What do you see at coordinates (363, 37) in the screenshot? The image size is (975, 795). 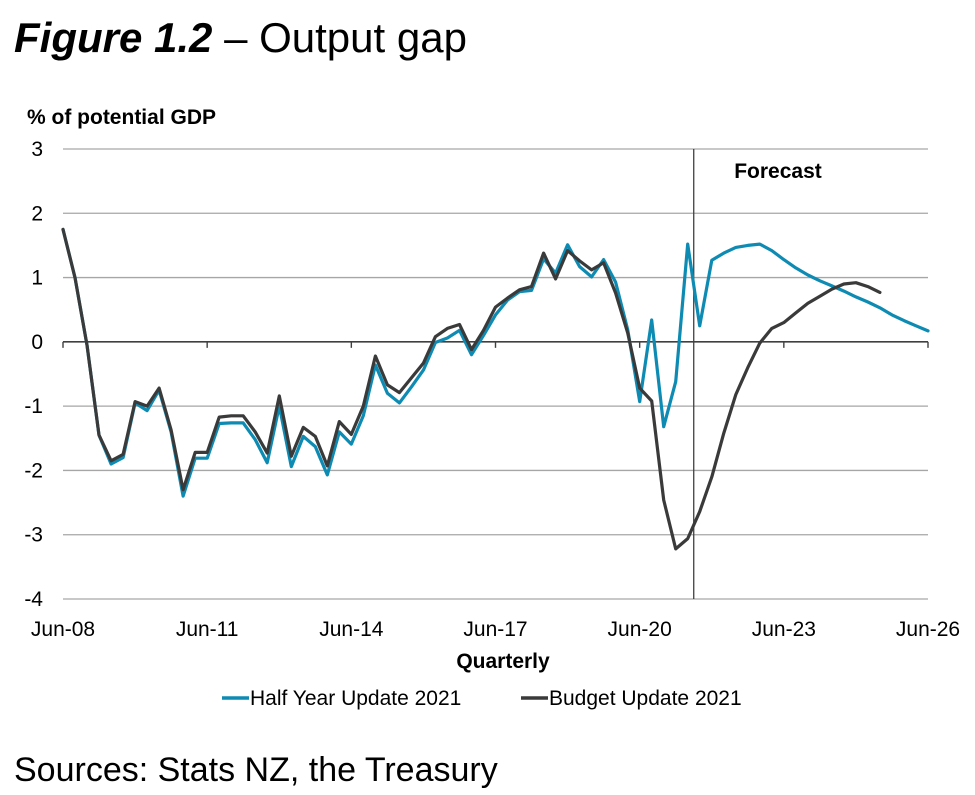 I see `figure-title-text: Output gap` at bounding box center [363, 37].